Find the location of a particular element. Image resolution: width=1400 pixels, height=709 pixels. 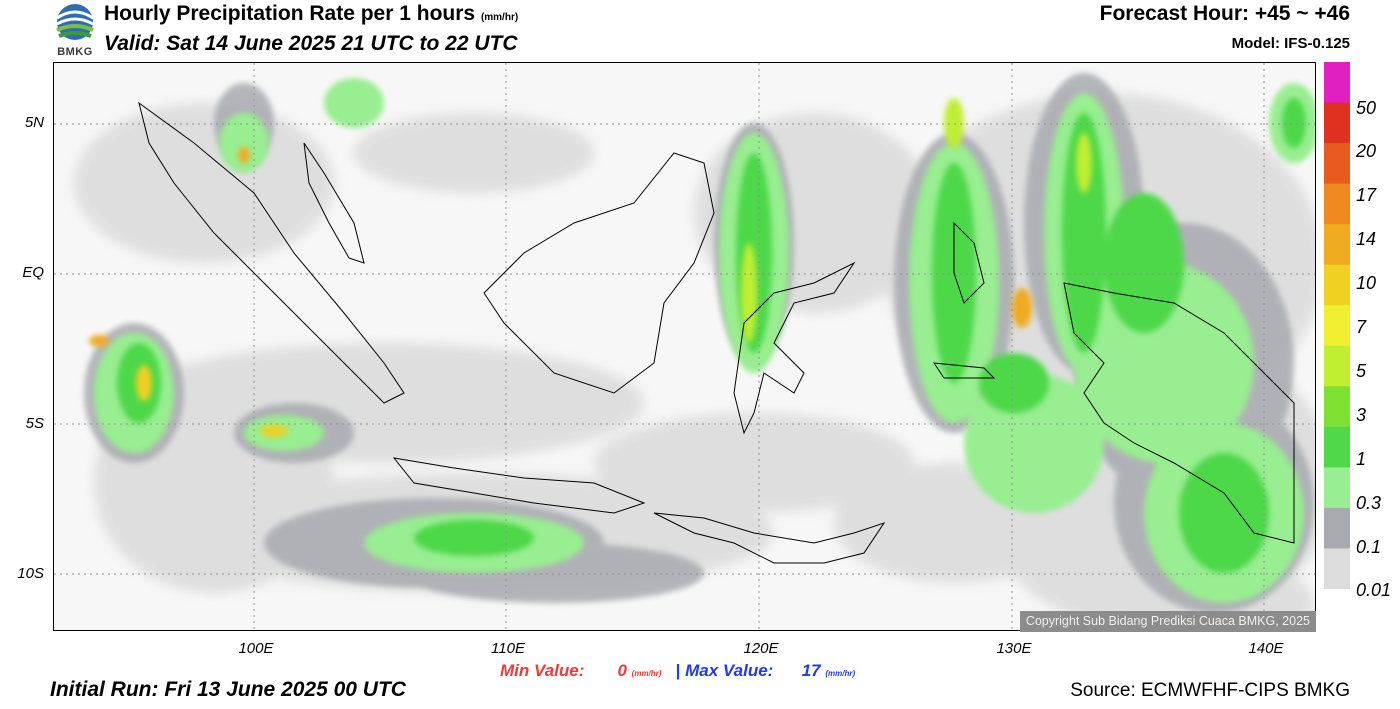

lon-label-130e: 130E is located at coordinates (1014, 648).